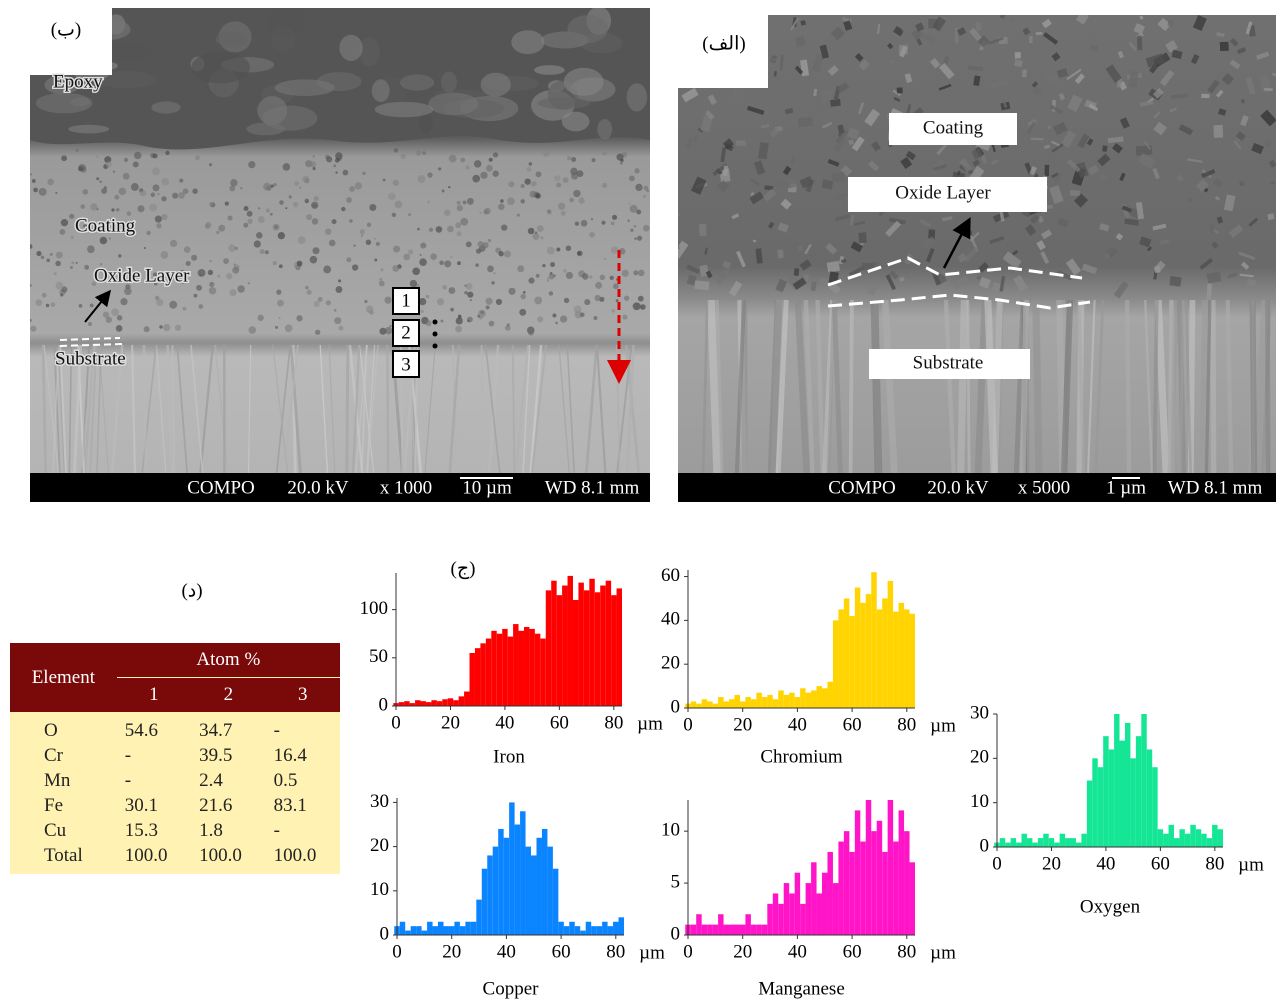 The width and height of the screenshot is (1276, 1003). I want to click on y-tick-label: 0, so click(384, 704).